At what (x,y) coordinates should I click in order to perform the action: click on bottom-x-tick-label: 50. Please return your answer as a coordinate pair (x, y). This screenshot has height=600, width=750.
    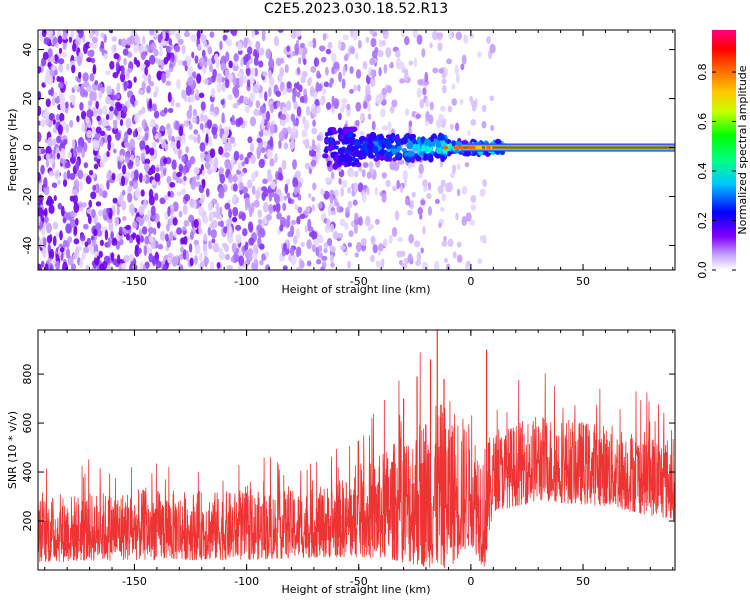
    Looking at the image, I should click on (583, 581).